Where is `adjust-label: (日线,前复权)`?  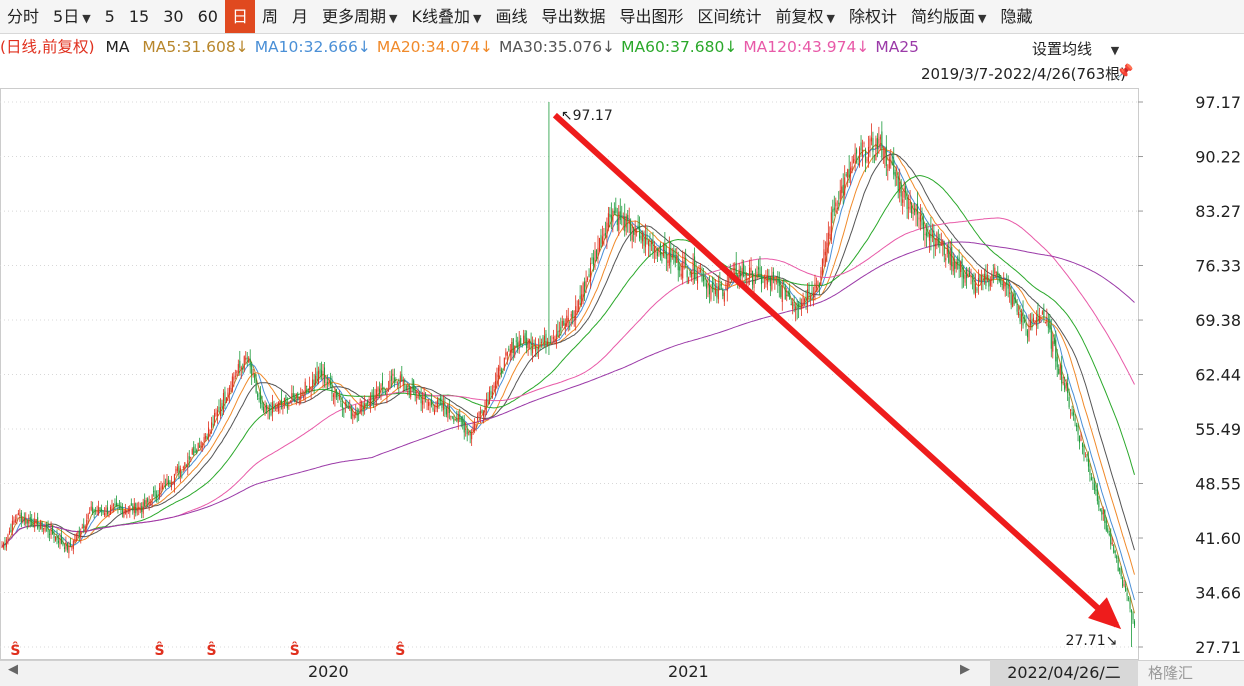
adjust-label: (日线,前复权) is located at coordinates (47, 47).